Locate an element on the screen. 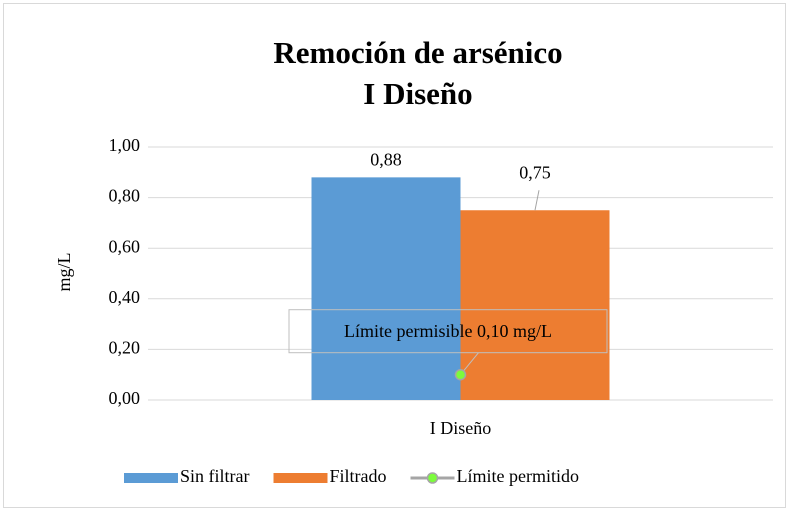 The image size is (789, 512). data-label: 0,88 is located at coordinates (386, 159).